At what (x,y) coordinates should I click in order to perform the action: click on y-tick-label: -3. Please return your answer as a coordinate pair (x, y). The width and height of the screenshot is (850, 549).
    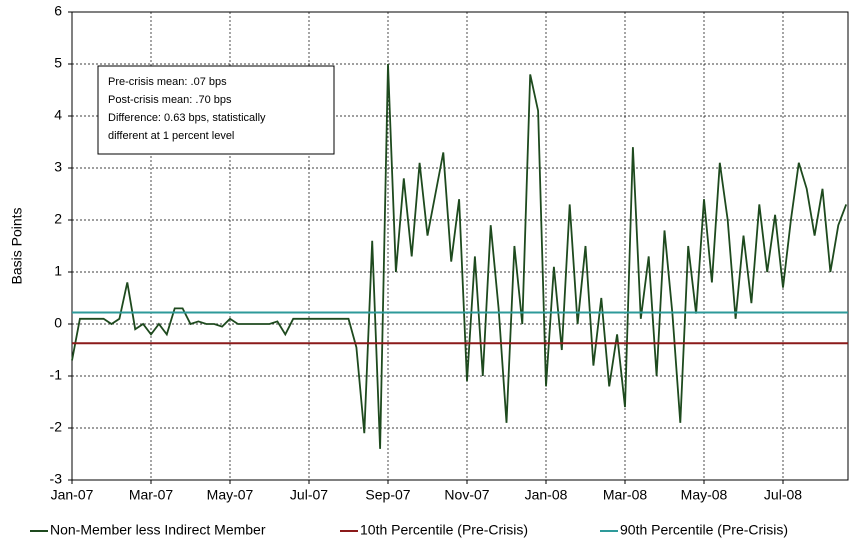
    Looking at the image, I should click on (56, 479).